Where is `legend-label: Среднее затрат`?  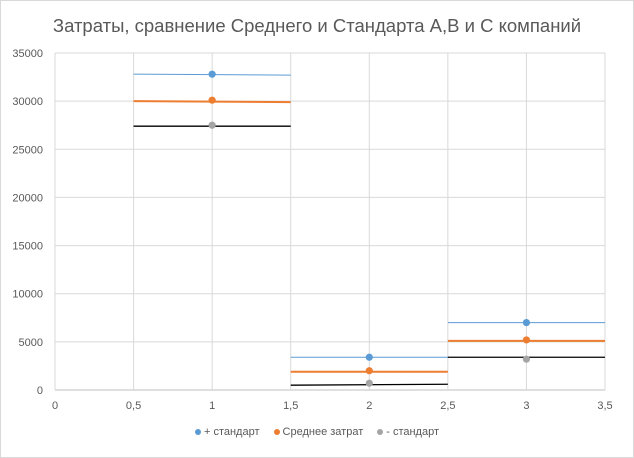
legend-label: Среднее затрат is located at coordinates (323, 432).